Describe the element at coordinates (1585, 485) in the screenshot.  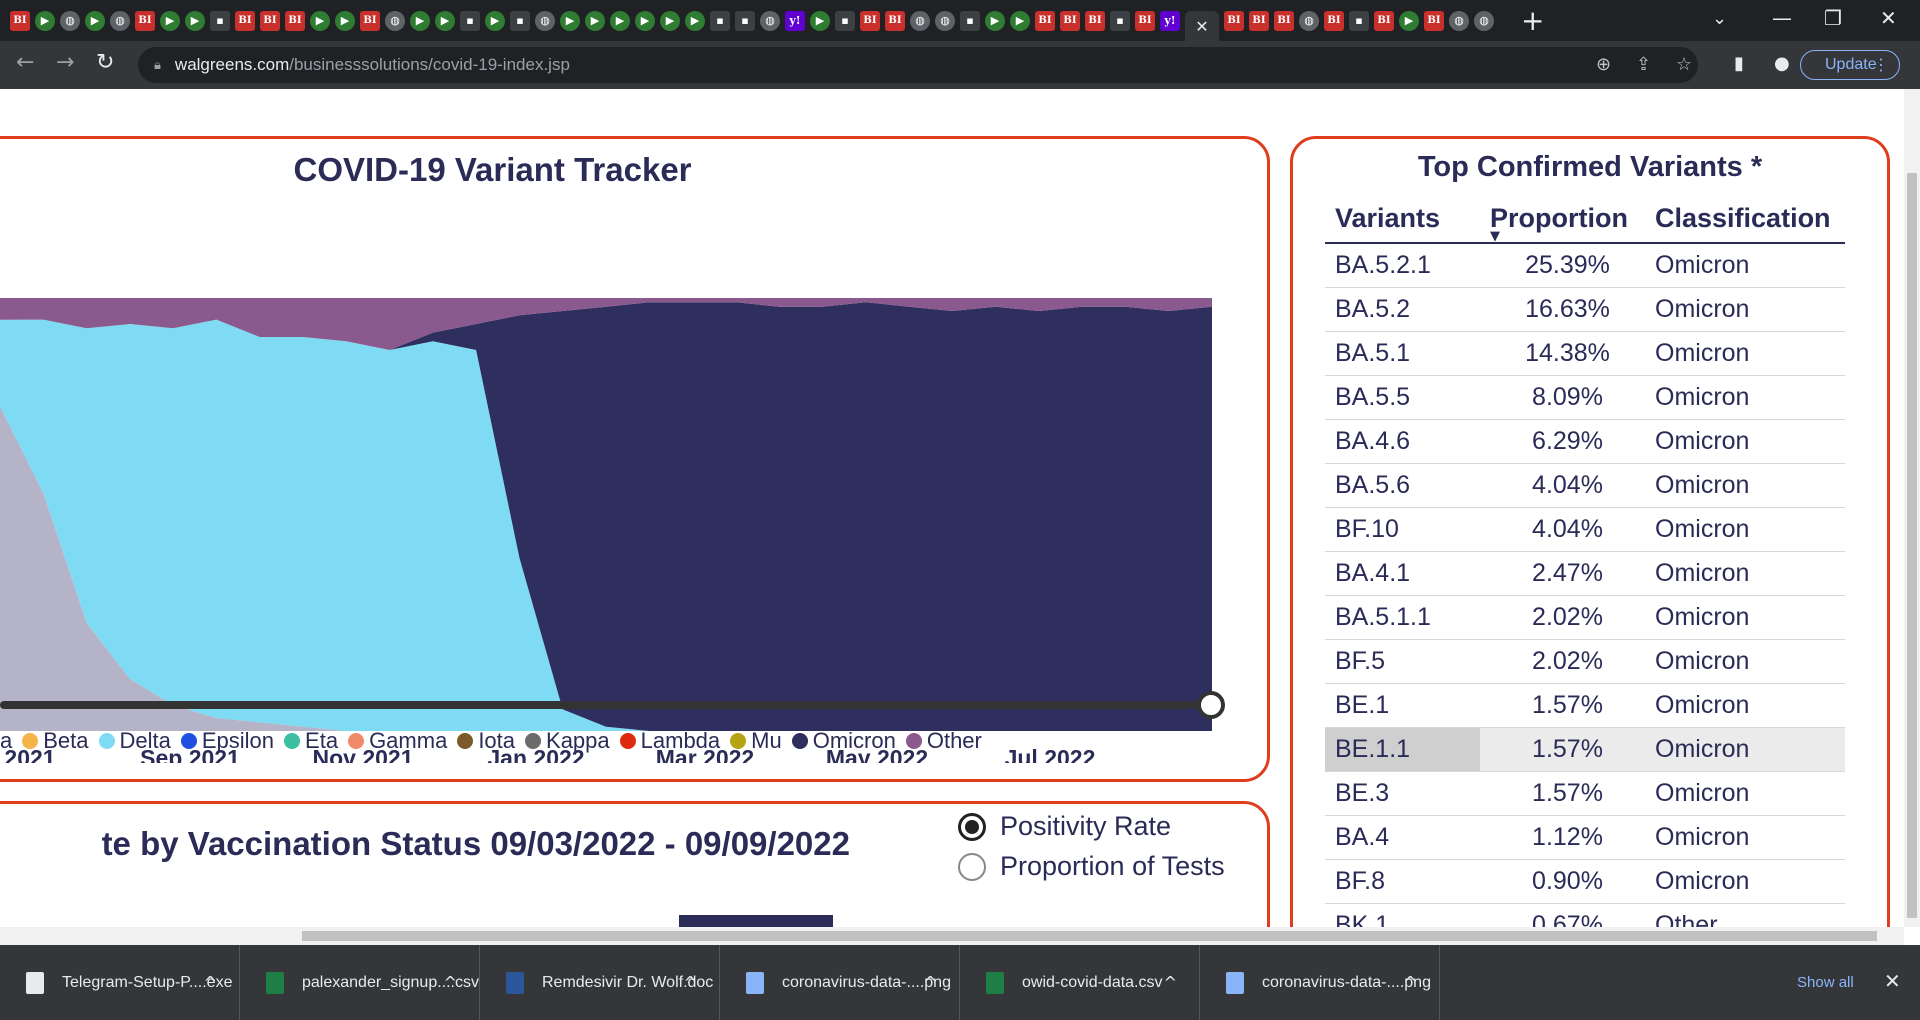
I see `table-row: BA.5.6 4.04% Omicron` at that location.